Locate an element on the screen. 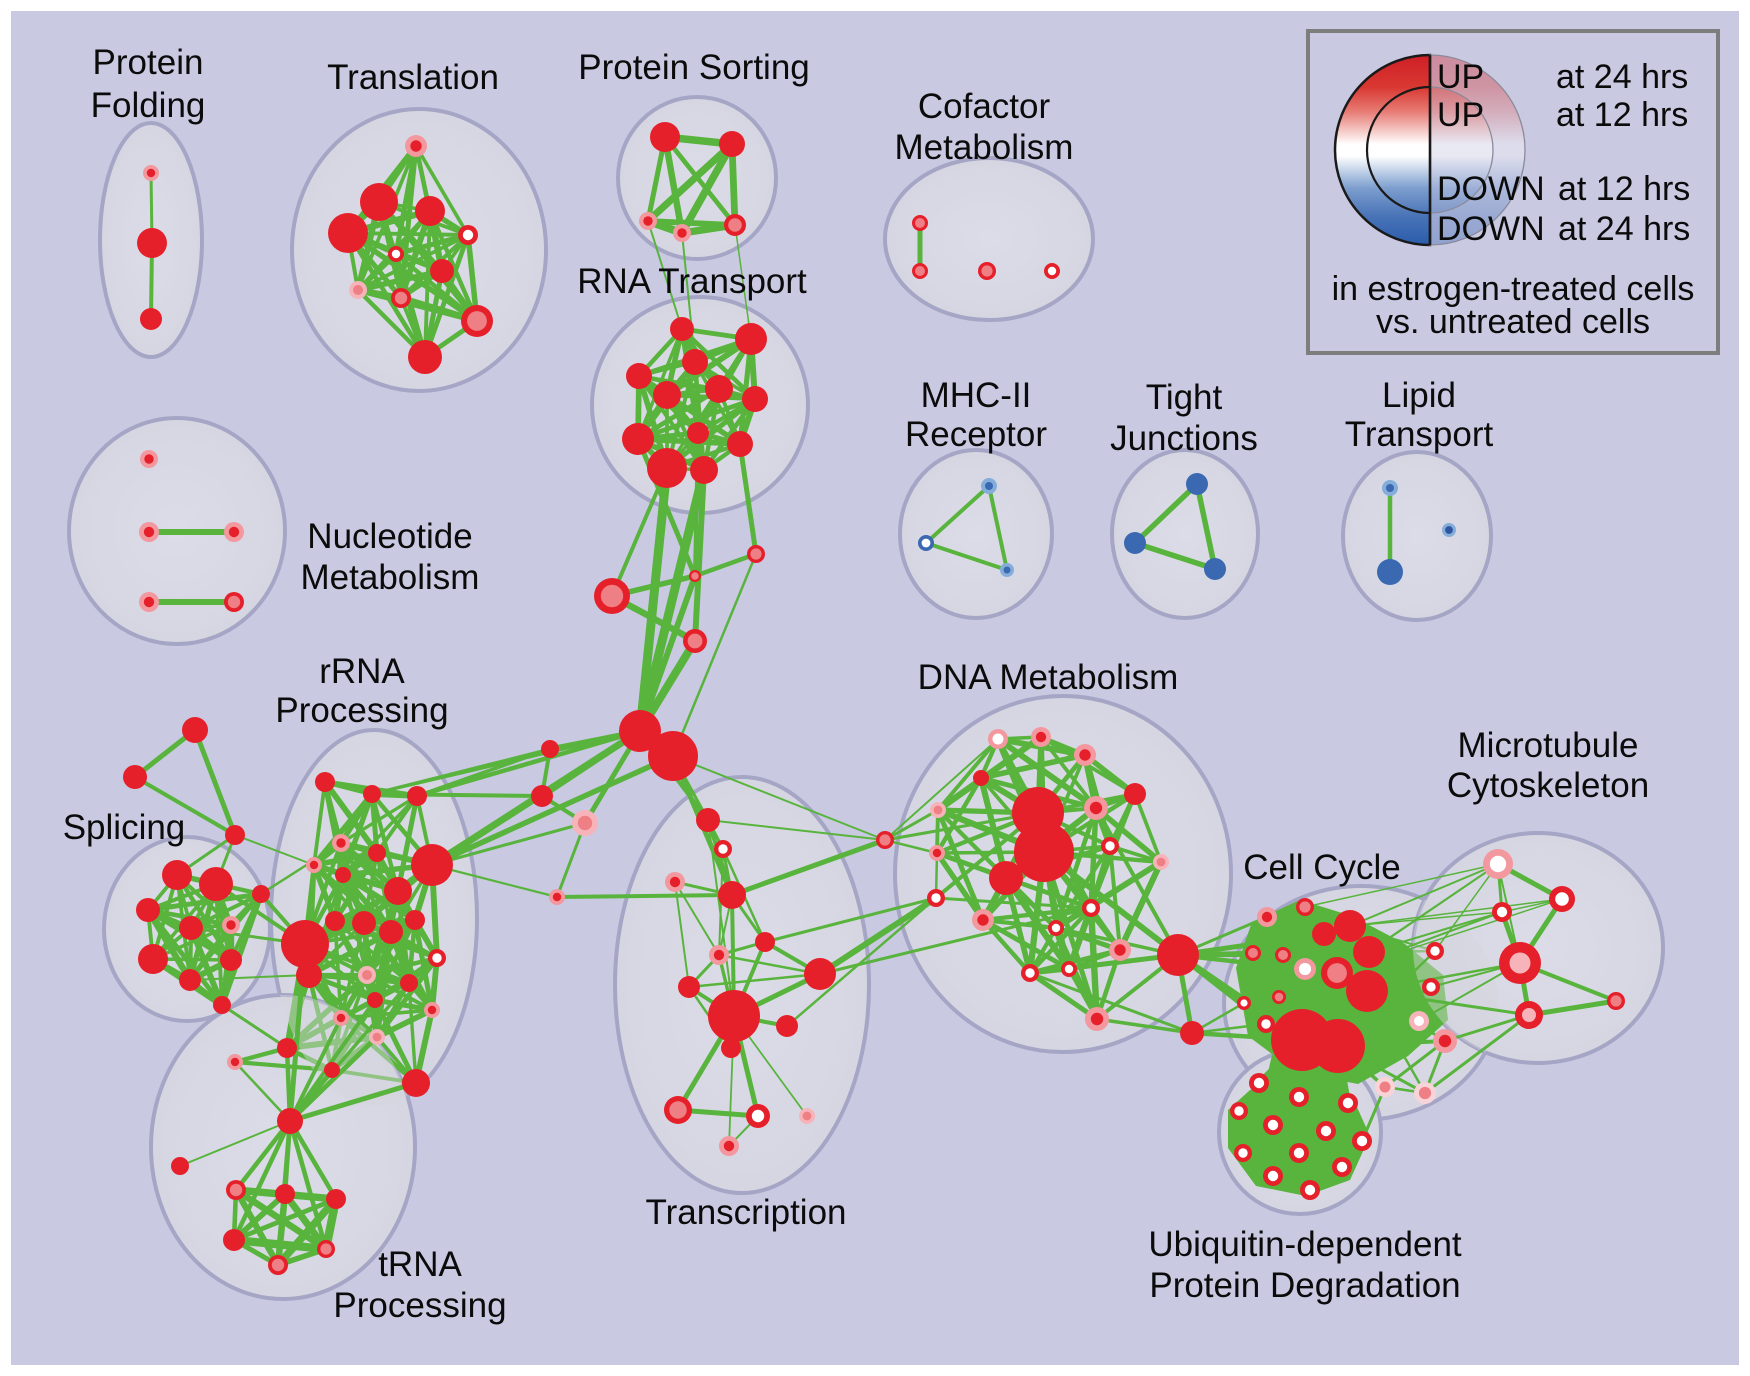 The height and width of the screenshot is (1376, 1750). svg-text: Tight is located at coordinates (1184, 397).